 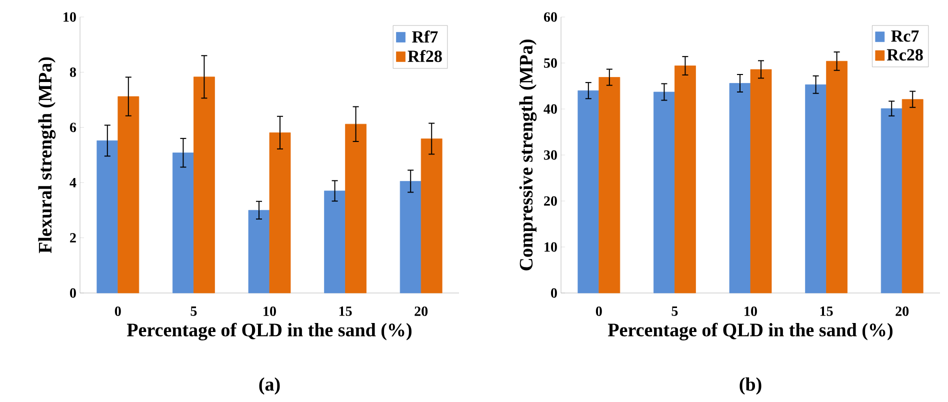 What do you see at coordinates (751, 386) in the screenshot?
I see `text: (b)` at bounding box center [751, 386].